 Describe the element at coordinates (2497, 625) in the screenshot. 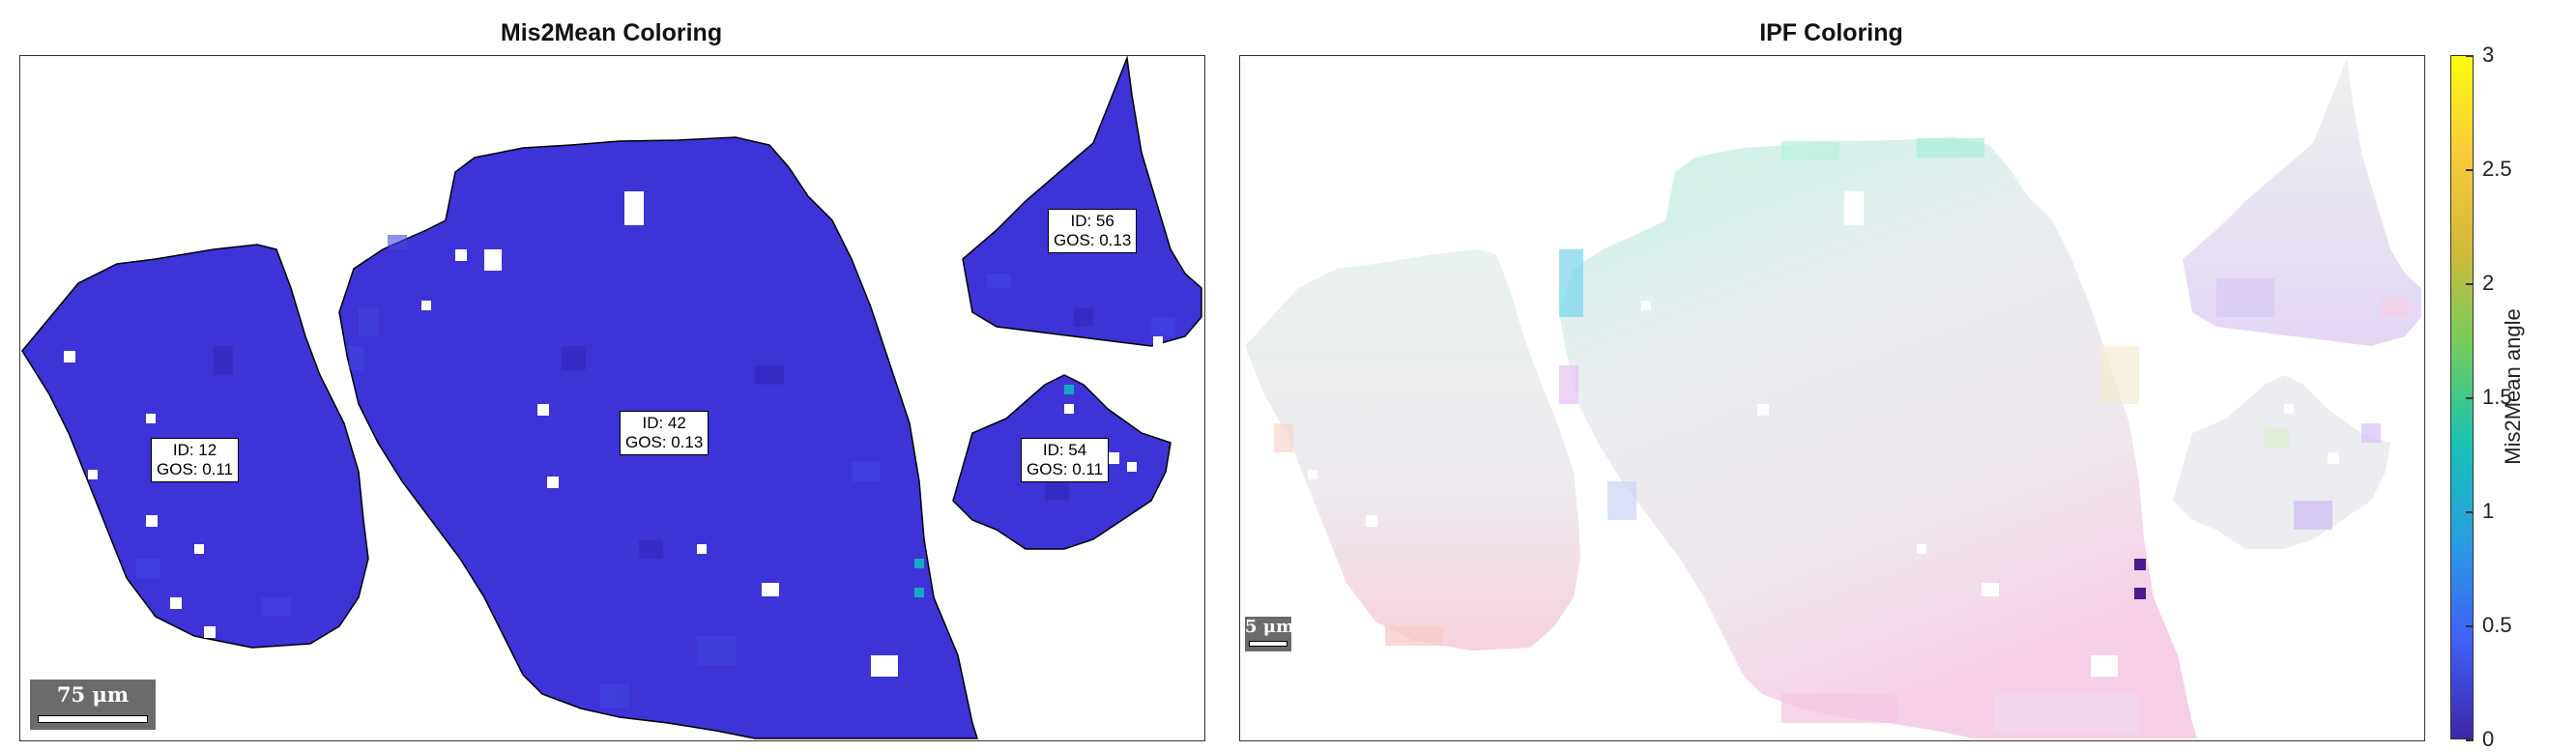

I see `colorbar-tick-label: 0.5` at that location.